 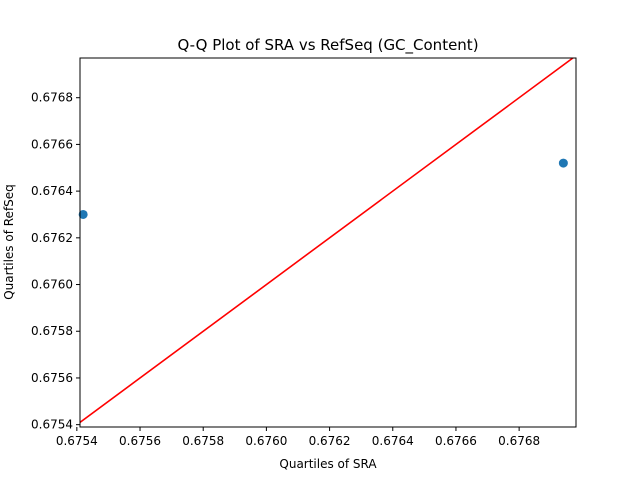 I want to click on x-tick-label: 0.6762, so click(x=330, y=441).